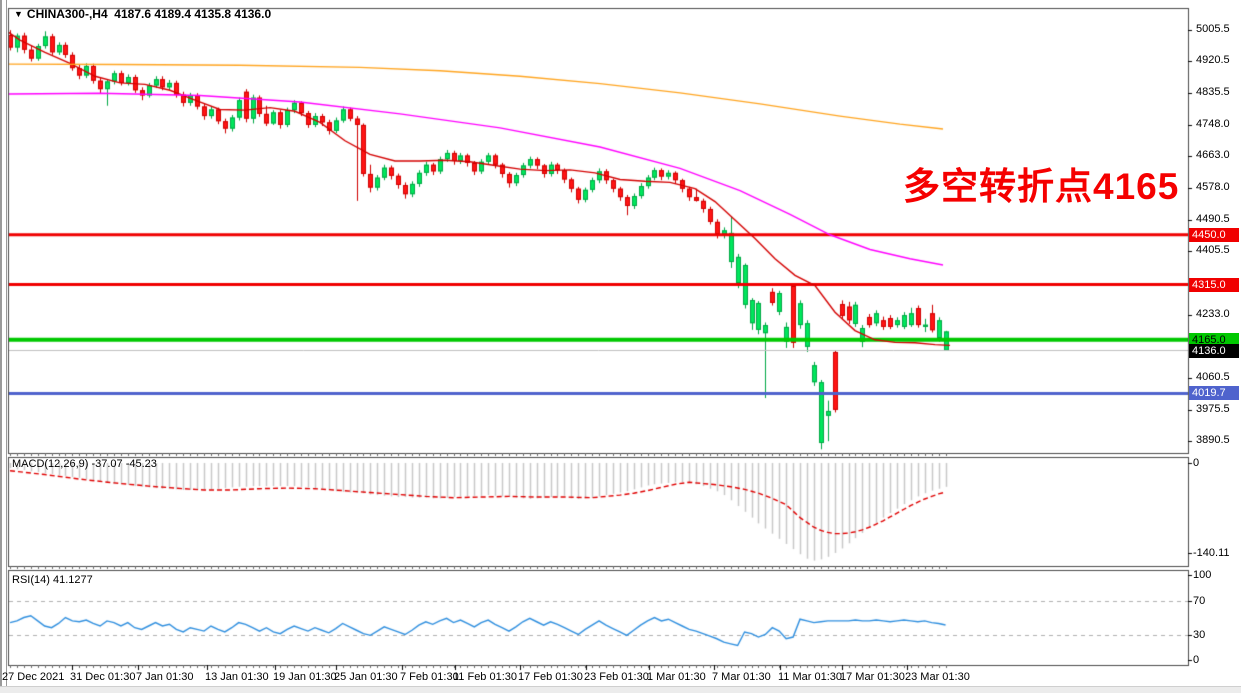  Describe the element at coordinates (741, 677) in the screenshot. I see `time-axis-label: 7 Mar 01:30` at that location.